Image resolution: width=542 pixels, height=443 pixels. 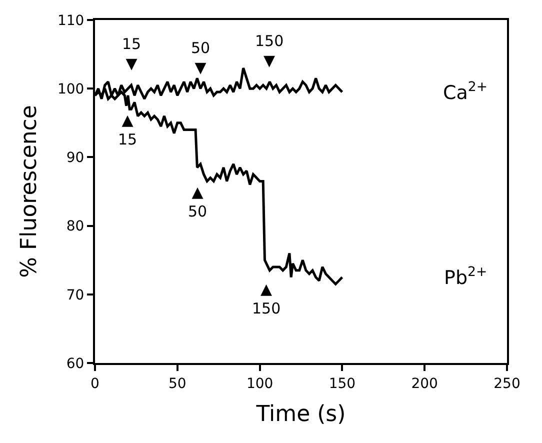 I want to click on annotation: 15 ▼, so click(x=132, y=53).